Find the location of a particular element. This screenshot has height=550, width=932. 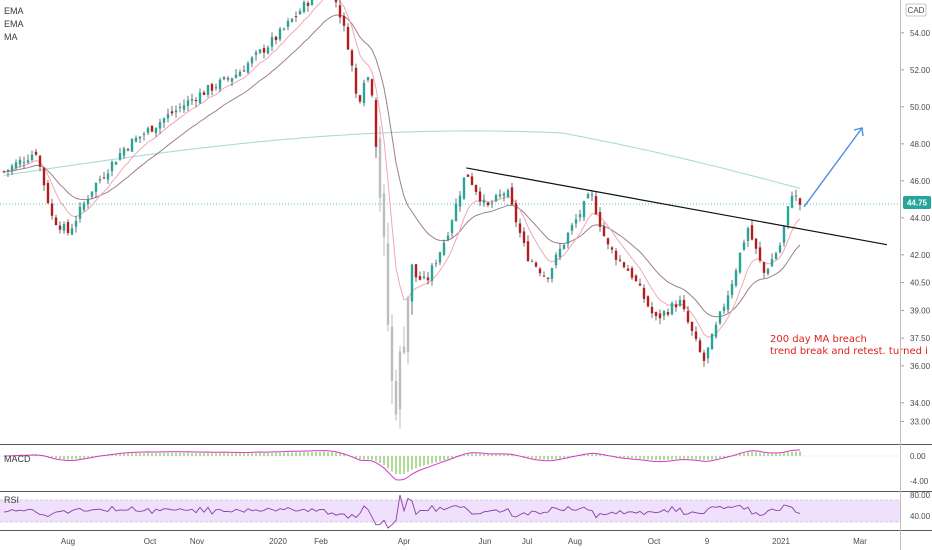

price-tick-label: 42.00 is located at coordinates (920, 255).